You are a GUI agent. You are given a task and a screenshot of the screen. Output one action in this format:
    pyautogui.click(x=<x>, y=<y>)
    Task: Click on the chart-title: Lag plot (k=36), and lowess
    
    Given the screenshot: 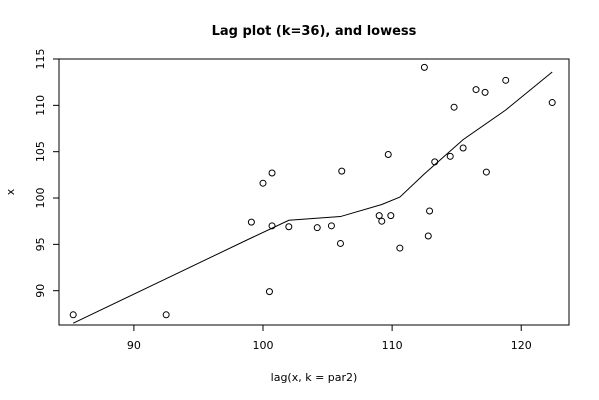 What is the action you would take?
    pyautogui.click(x=314, y=31)
    